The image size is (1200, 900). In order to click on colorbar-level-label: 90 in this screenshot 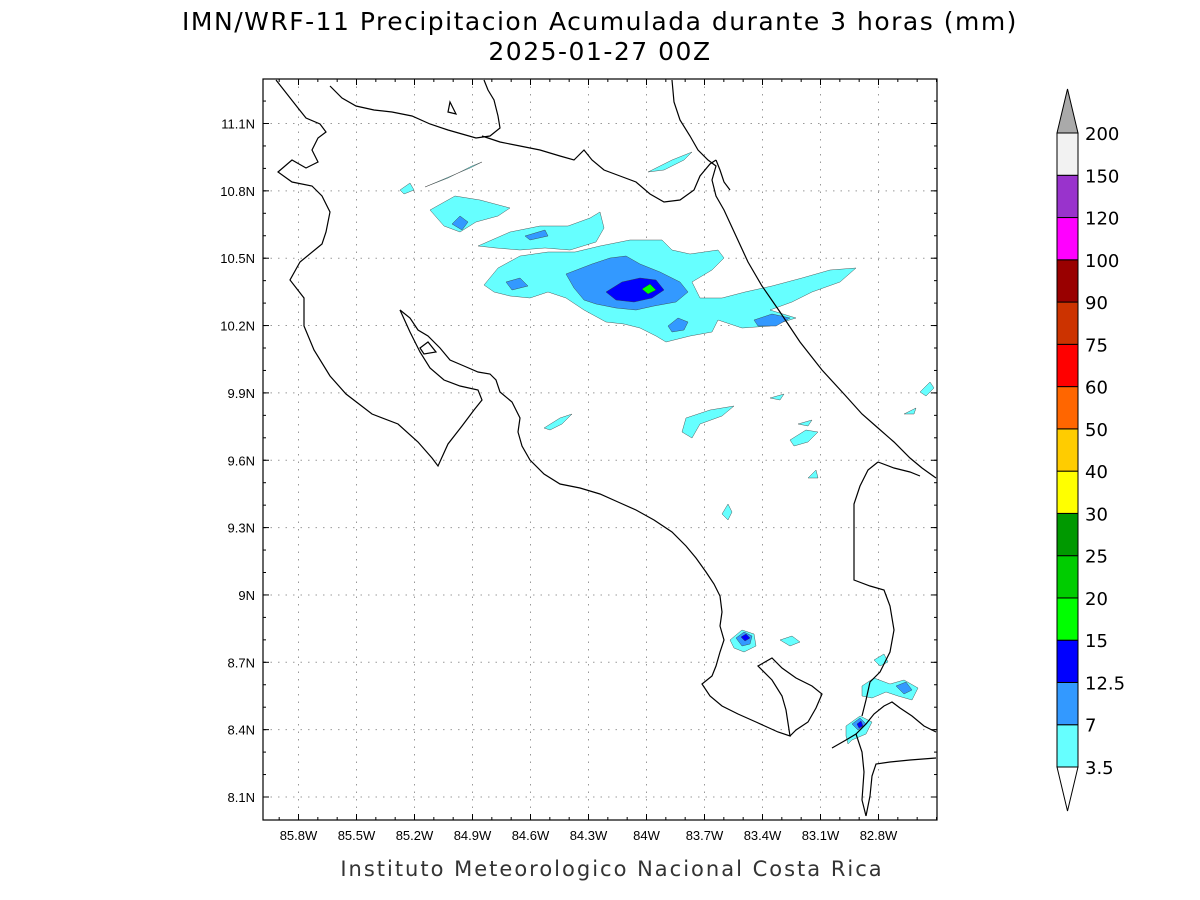, I will do `click(1096, 303)`.